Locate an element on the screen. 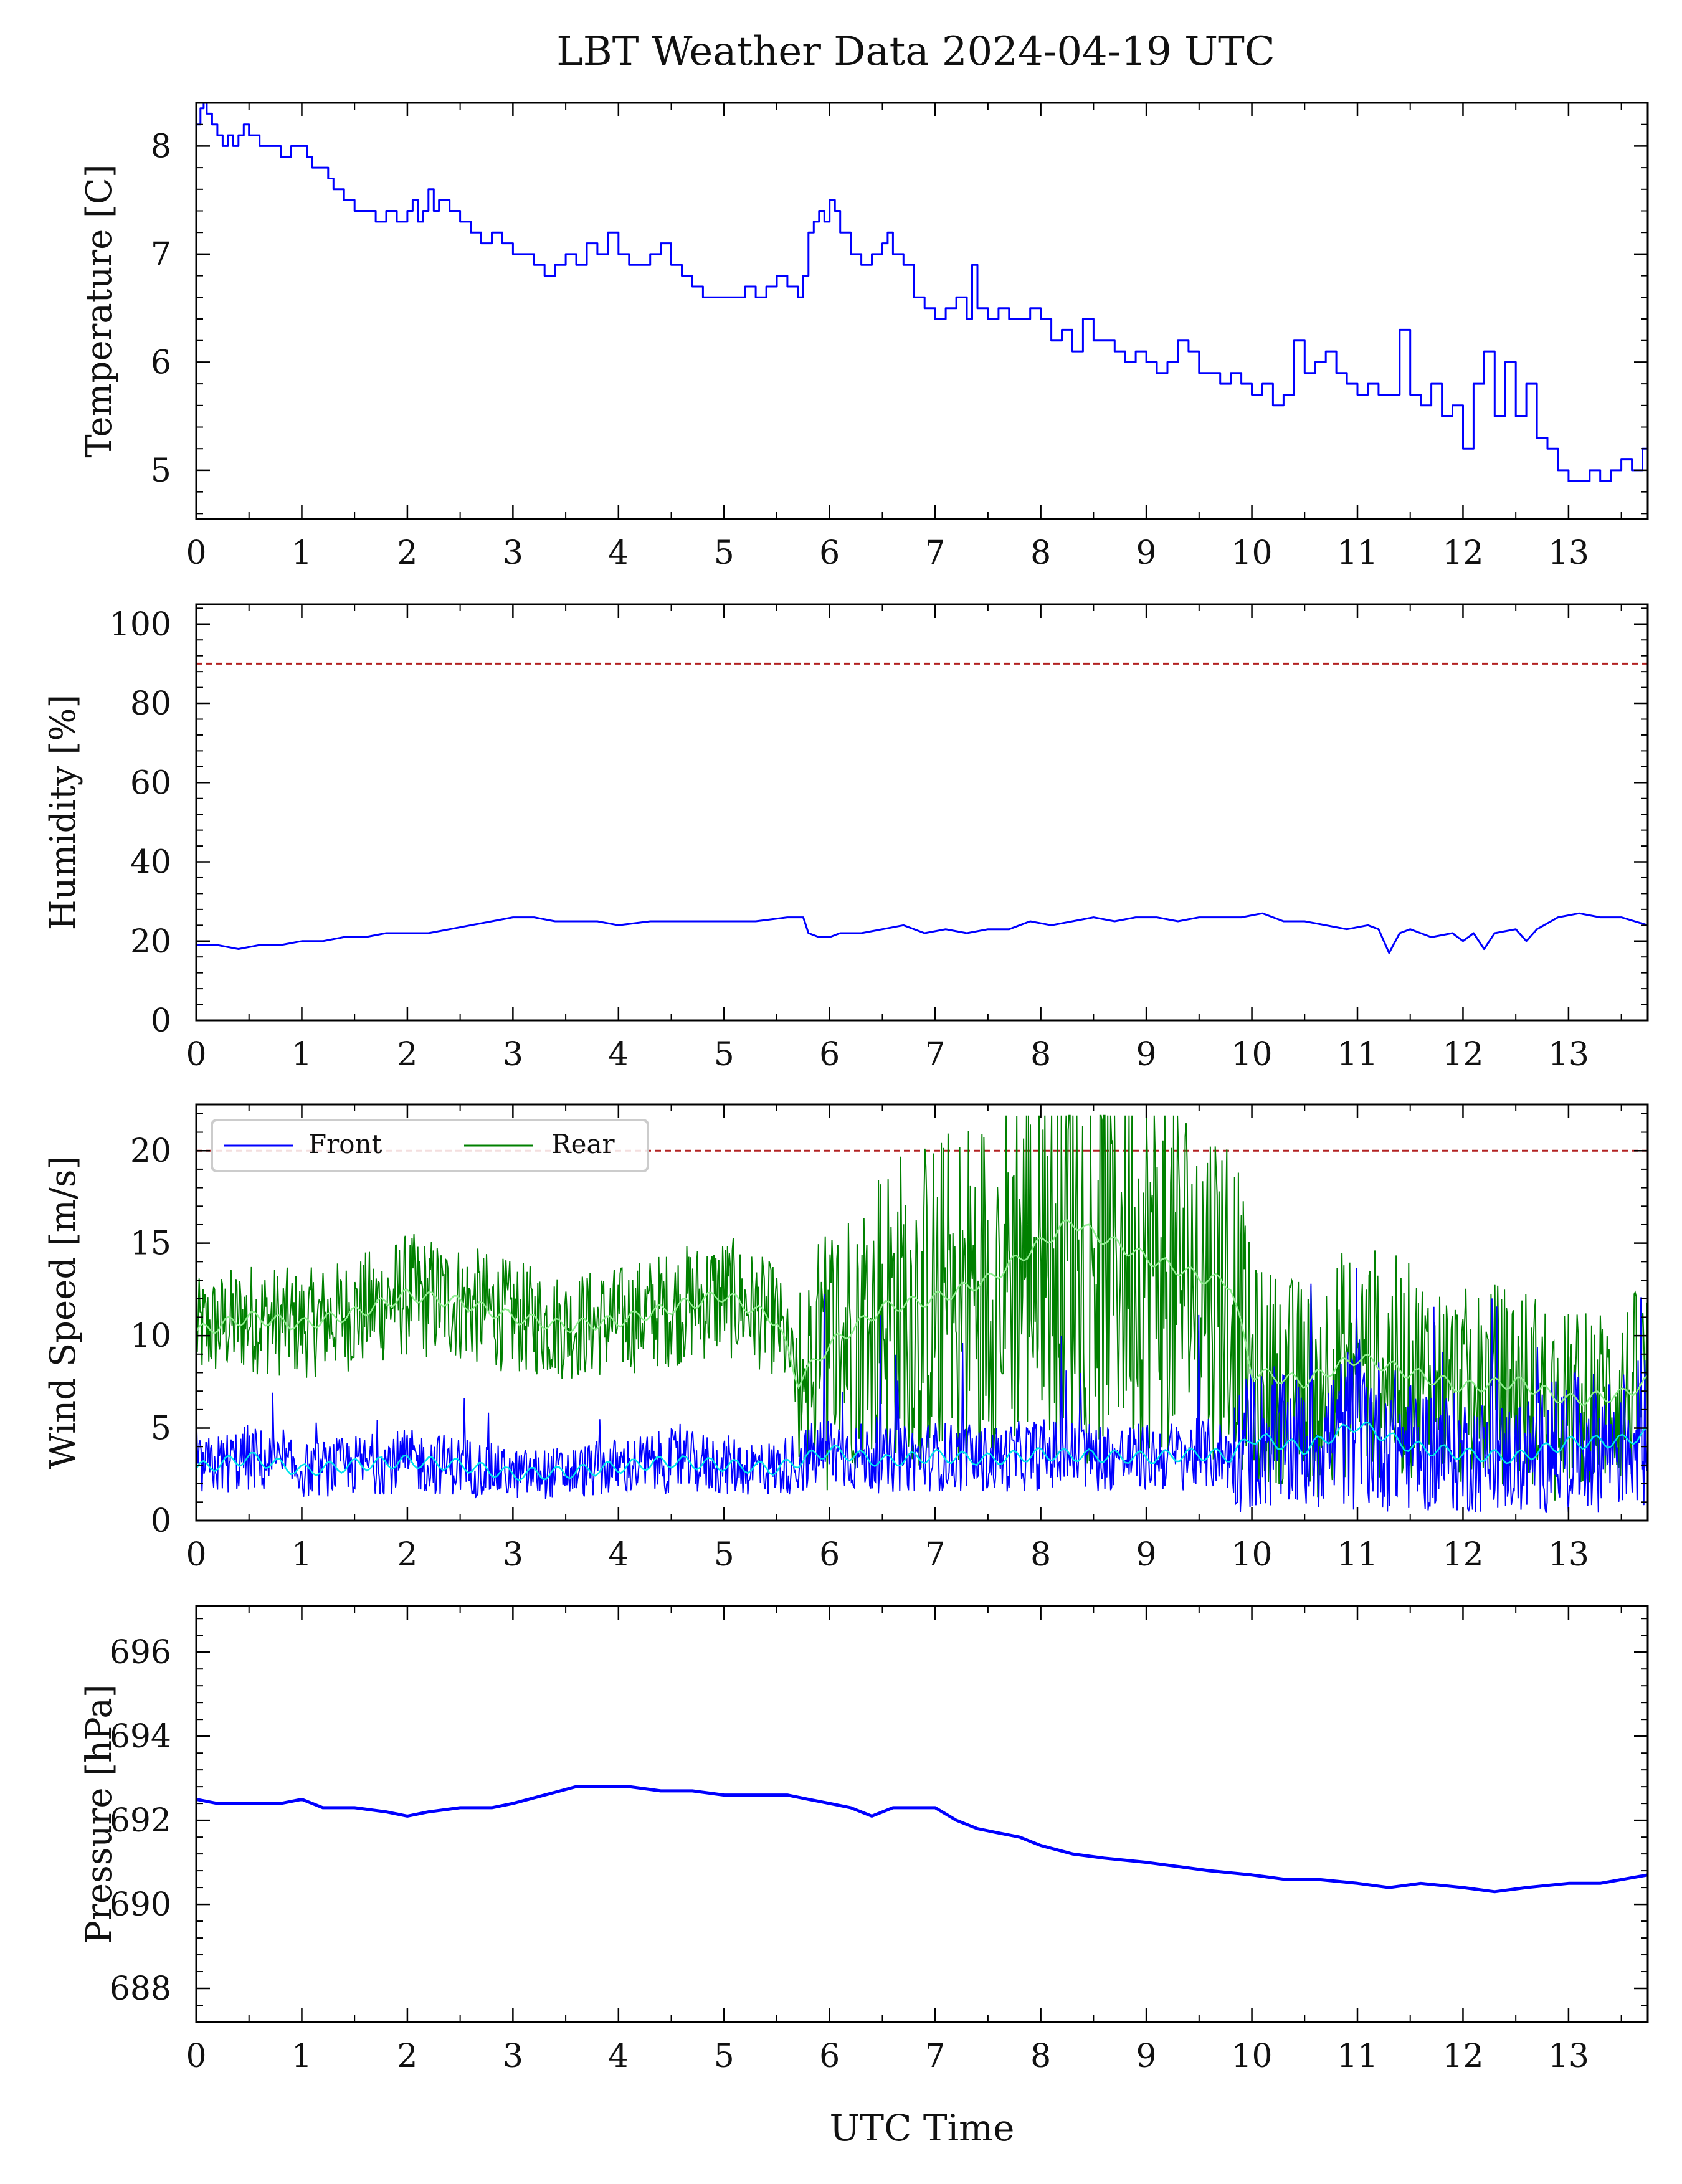 This screenshot has height=2184, width=1682. y-tick-label: 10 is located at coordinates (150, 1336).